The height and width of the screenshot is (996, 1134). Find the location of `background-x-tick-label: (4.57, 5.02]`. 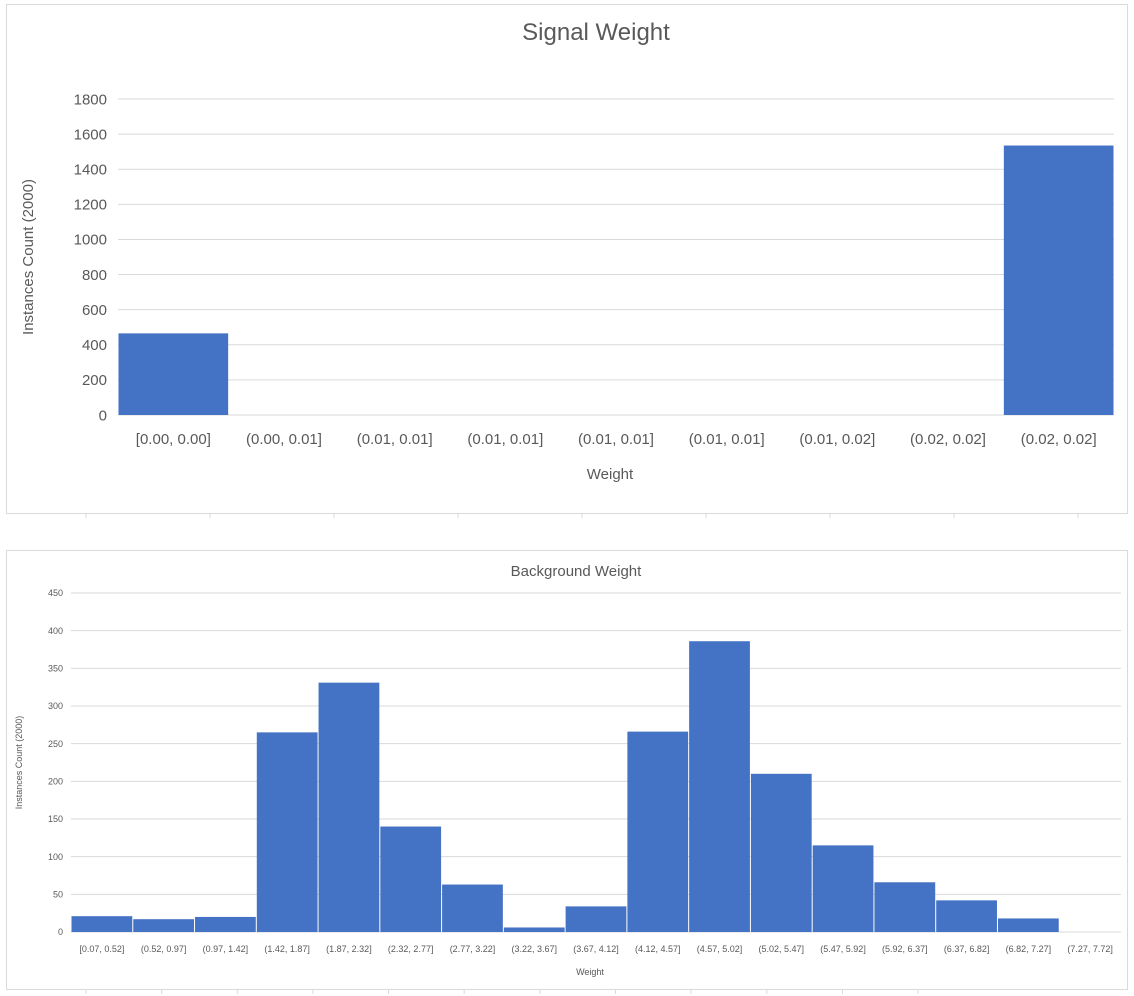

background-x-tick-label: (4.57, 5.02] is located at coordinates (720, 949).